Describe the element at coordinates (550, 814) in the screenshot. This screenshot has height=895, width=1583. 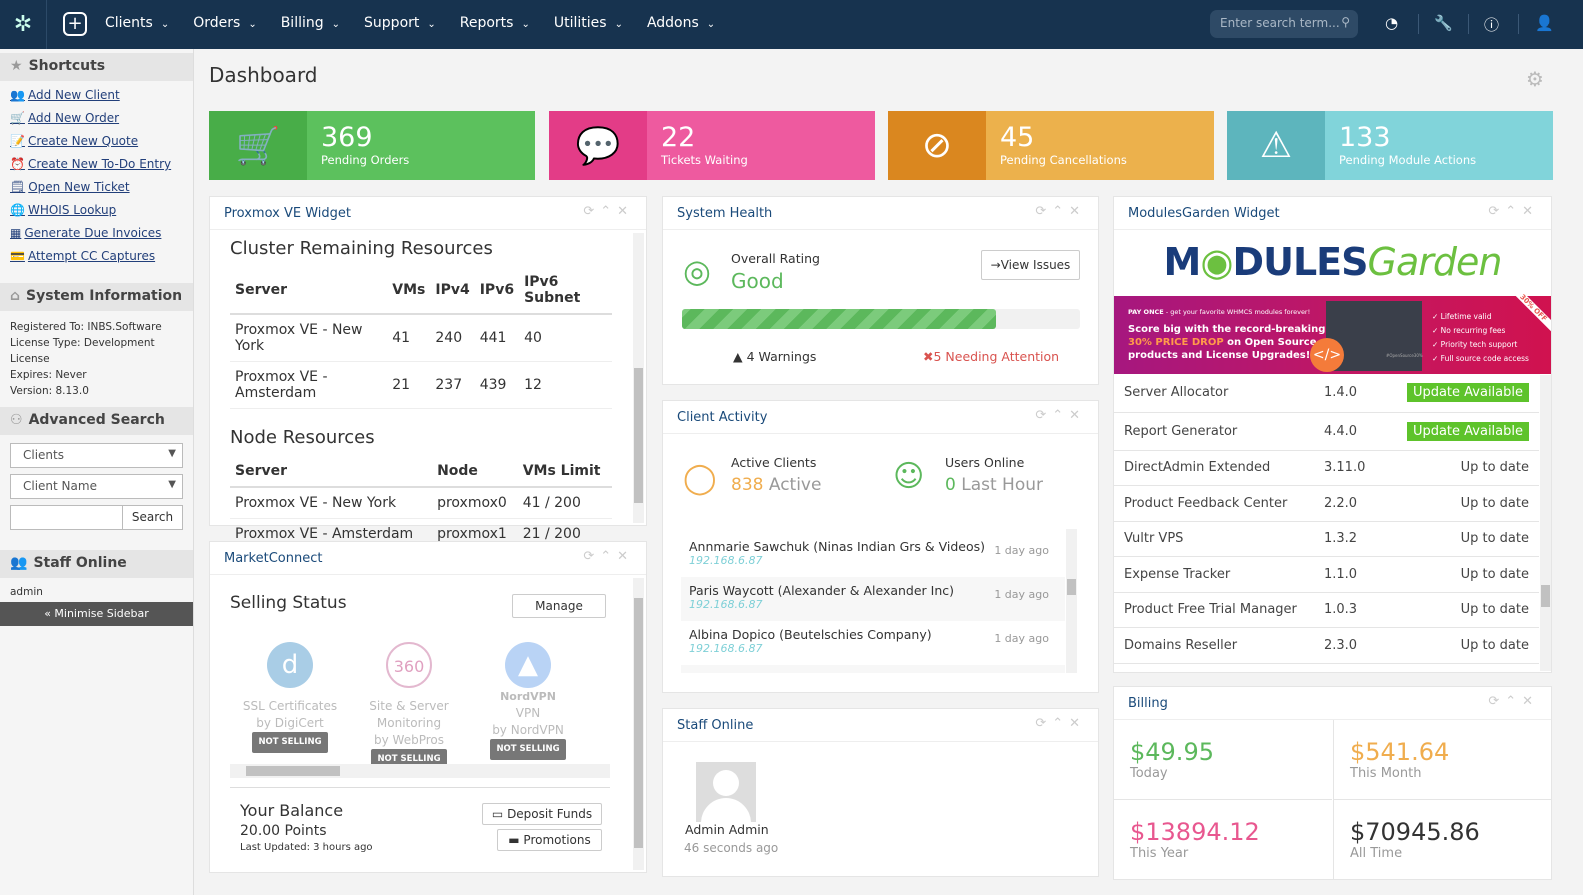
I see `button-label: Deposit Funds` at that location.